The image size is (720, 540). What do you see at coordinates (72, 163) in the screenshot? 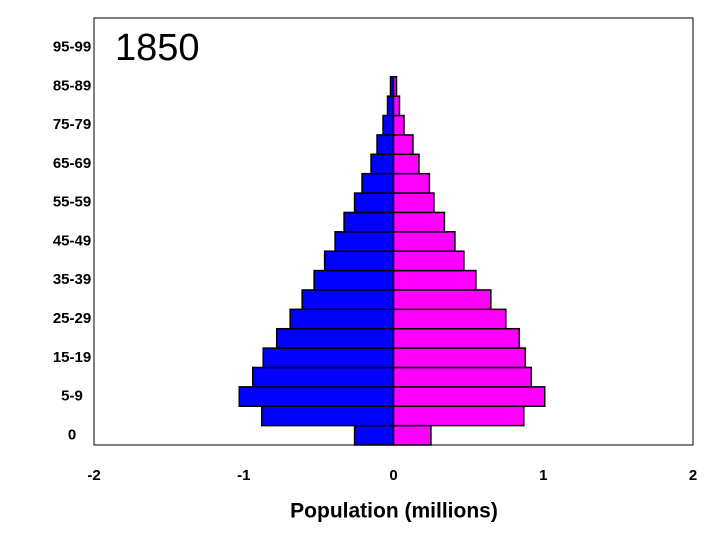
I see `y-tick-label: 65-69` at bounding box center [72, 163].